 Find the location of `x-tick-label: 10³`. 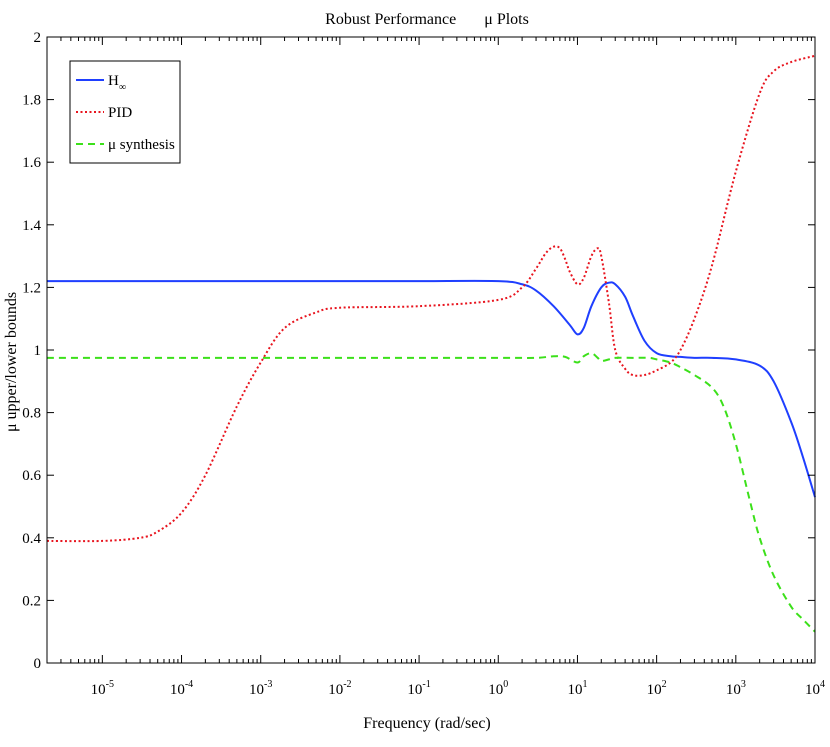

x-tick-label: 10³ is located at coordinates (736, 688).